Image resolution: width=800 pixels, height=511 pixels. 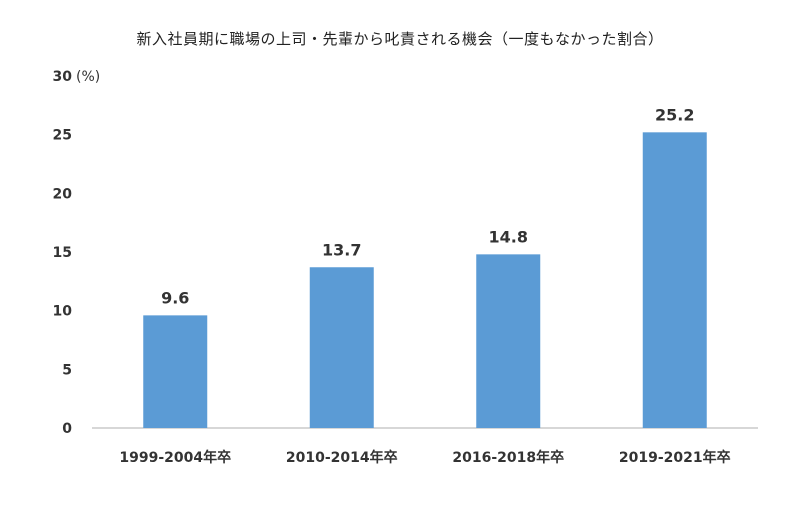 I want to click on y-axis-unit: (%), so click(x=88, y=77).